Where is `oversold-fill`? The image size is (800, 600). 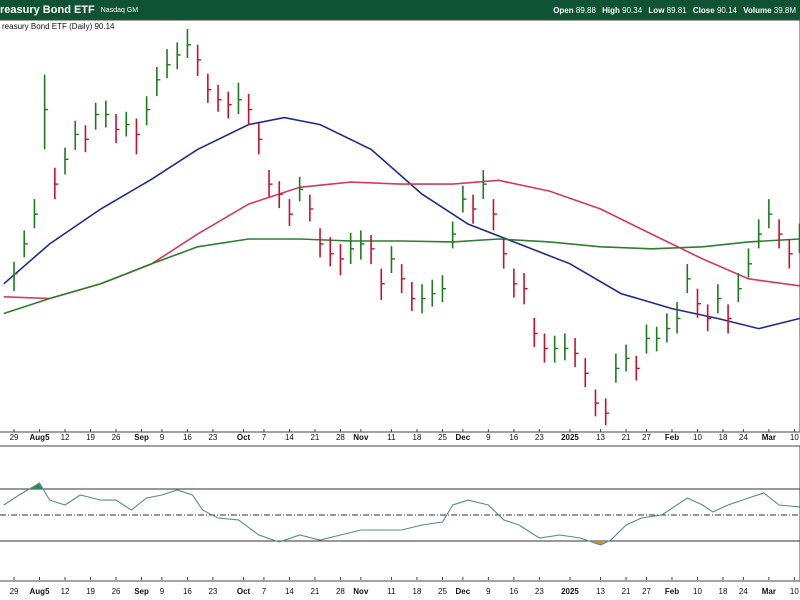 oversold-fill is located at coordinates (401, 543).